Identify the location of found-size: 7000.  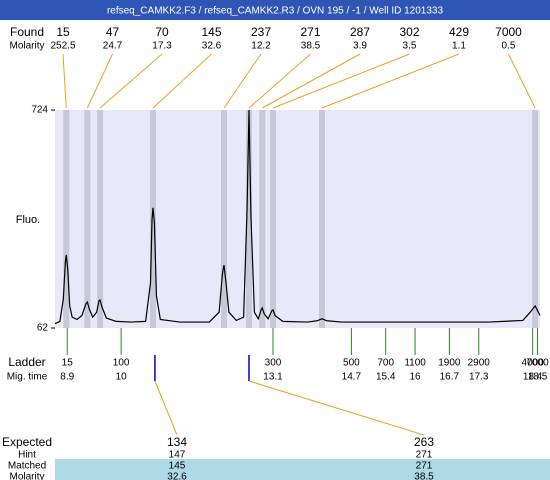
(508, 32).